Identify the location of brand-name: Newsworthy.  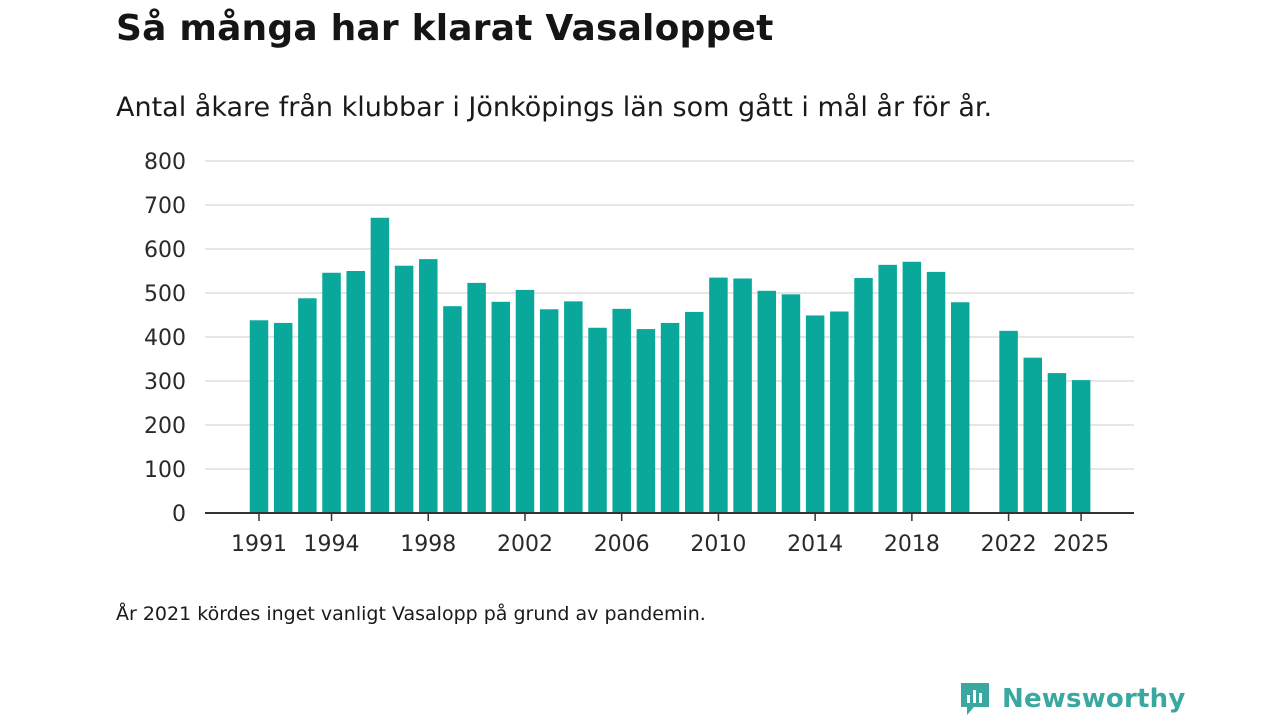
(1094, 699).